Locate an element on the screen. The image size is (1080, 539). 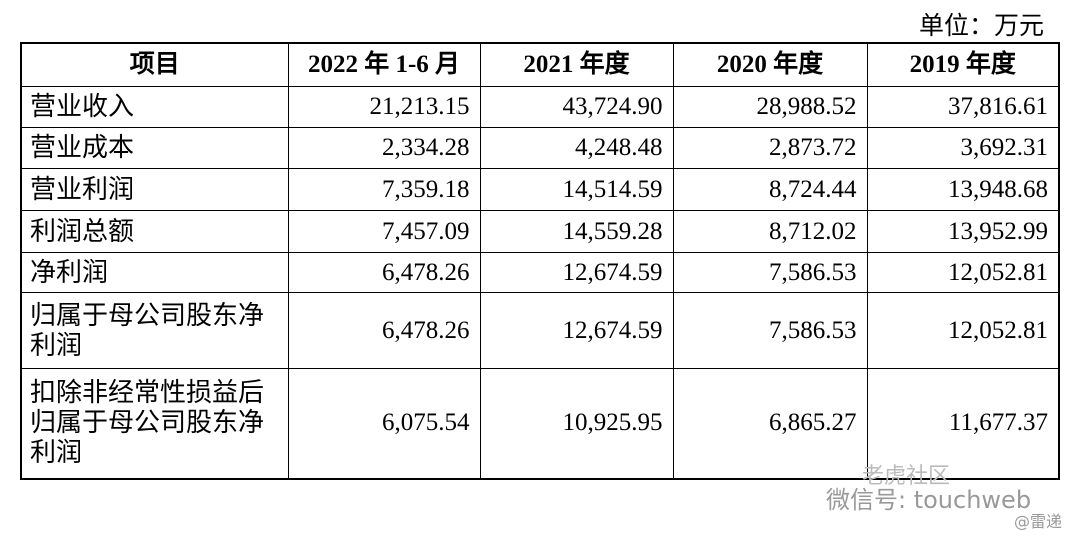
unit-label: 单位：万元 is located at coordinates (981, 26).